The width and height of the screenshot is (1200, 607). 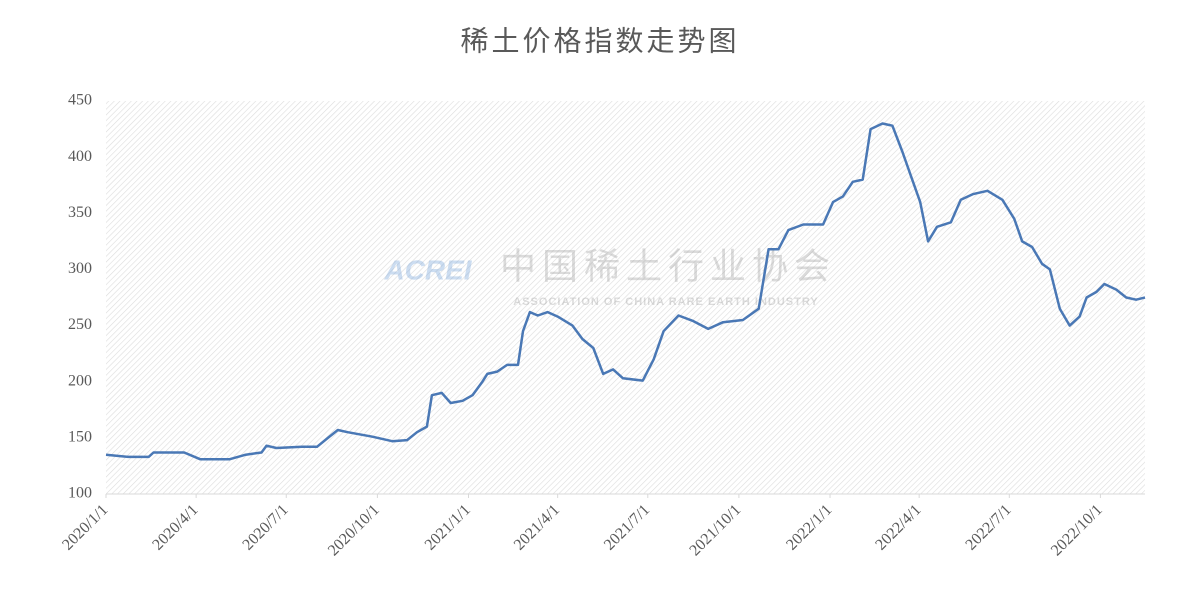 What do you see at coordinates (80, 268) in the screenshot?
I see `y-tick-label: 300` at bounding box center [80, 268].